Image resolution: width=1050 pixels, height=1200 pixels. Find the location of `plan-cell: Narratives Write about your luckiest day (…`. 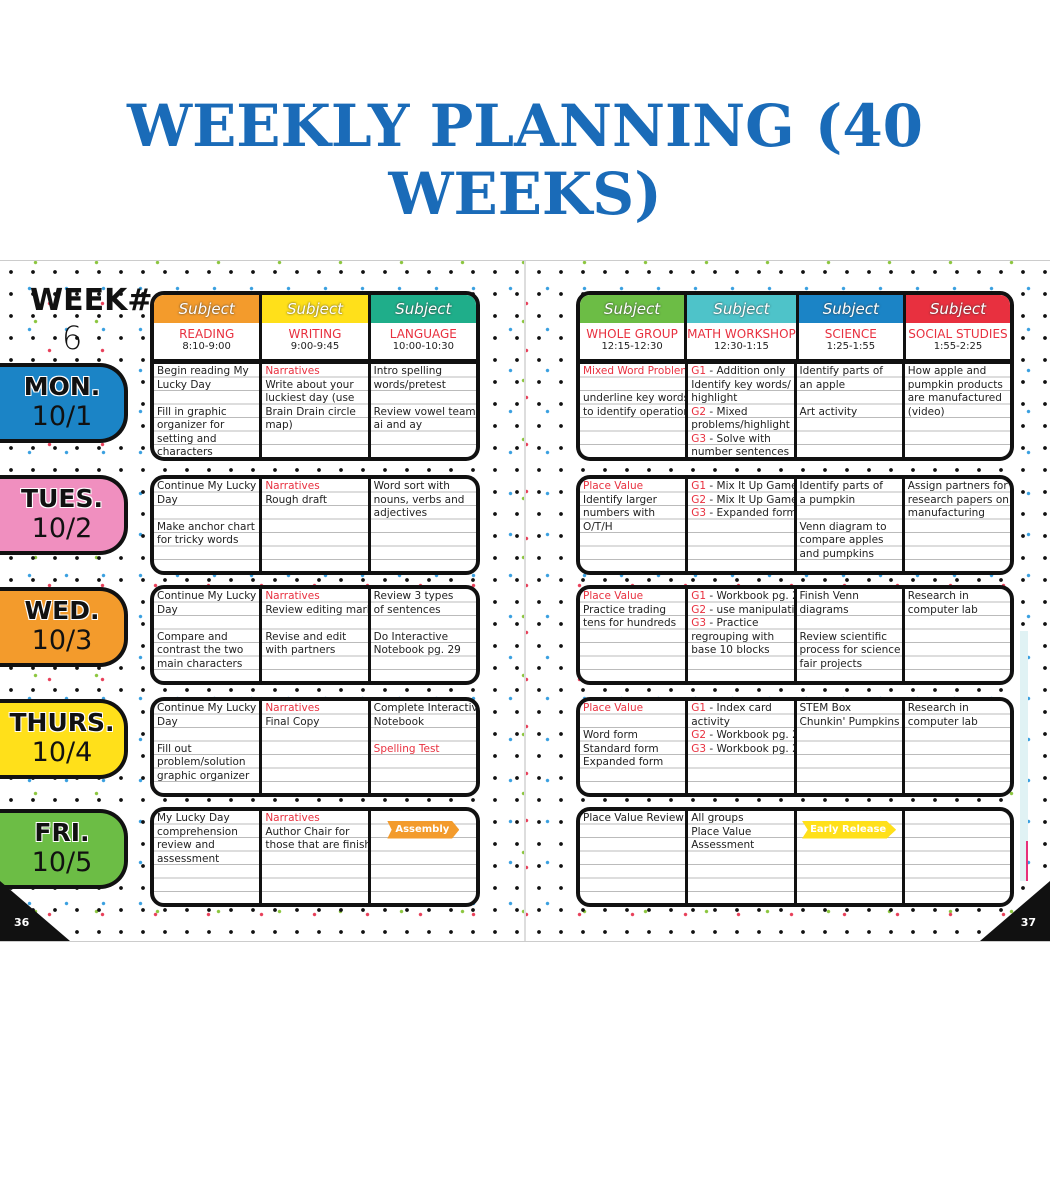

plan-cell: Narratives Write about your luckiest day (… is located at coordinates (316, 410).